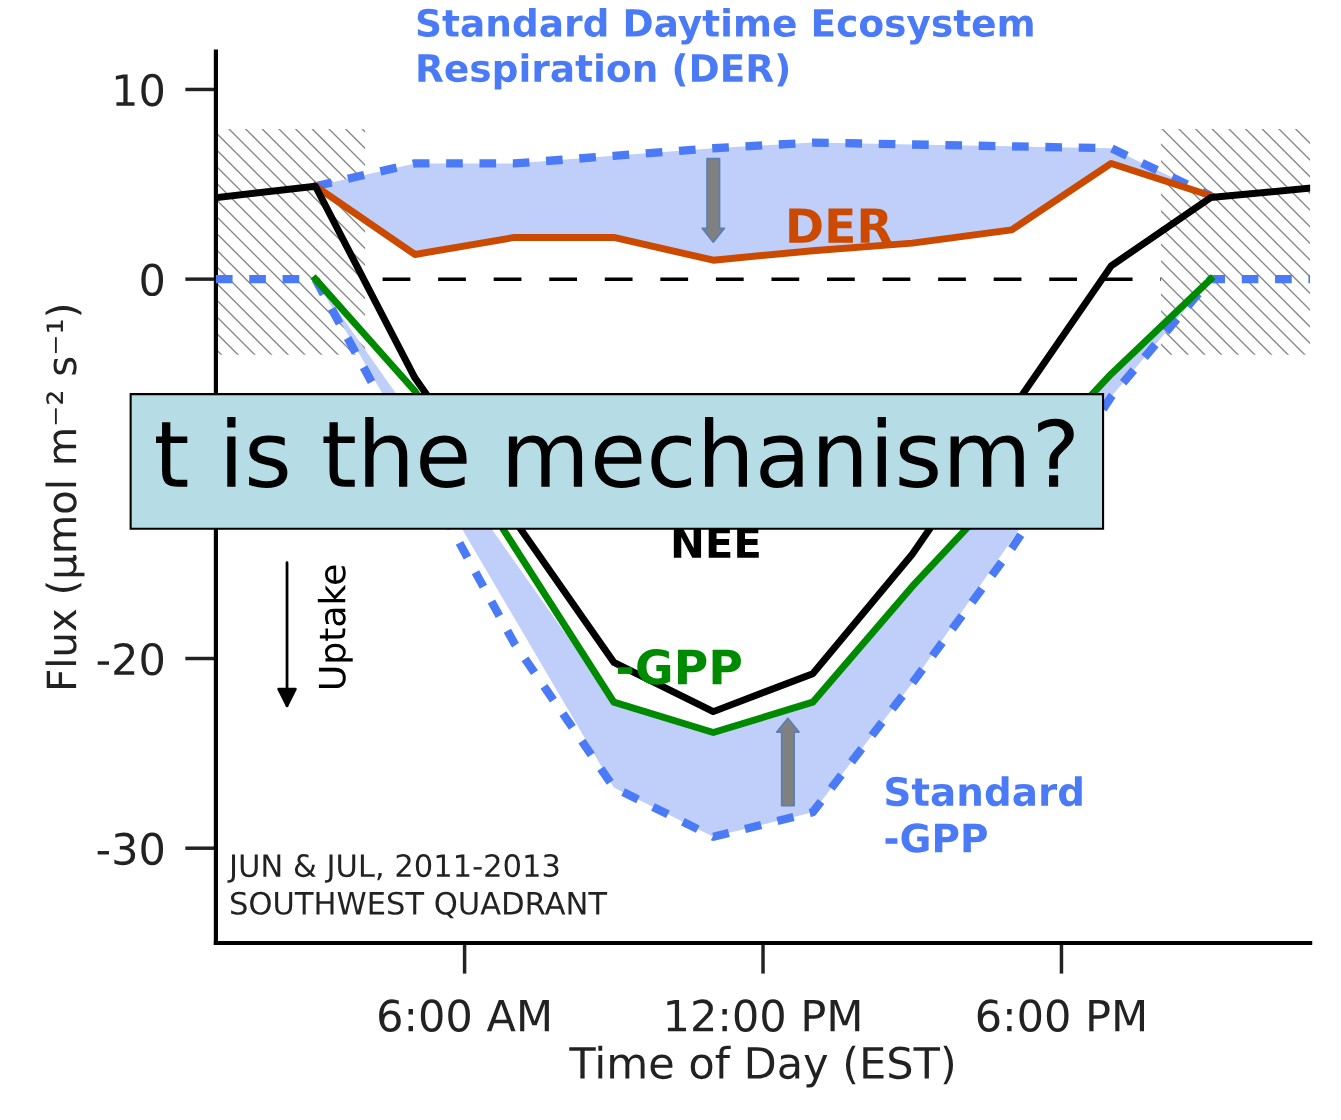 This screenshot has width=1341, height=1120. I want to click on series-label: -GPP, so click(679, 667).